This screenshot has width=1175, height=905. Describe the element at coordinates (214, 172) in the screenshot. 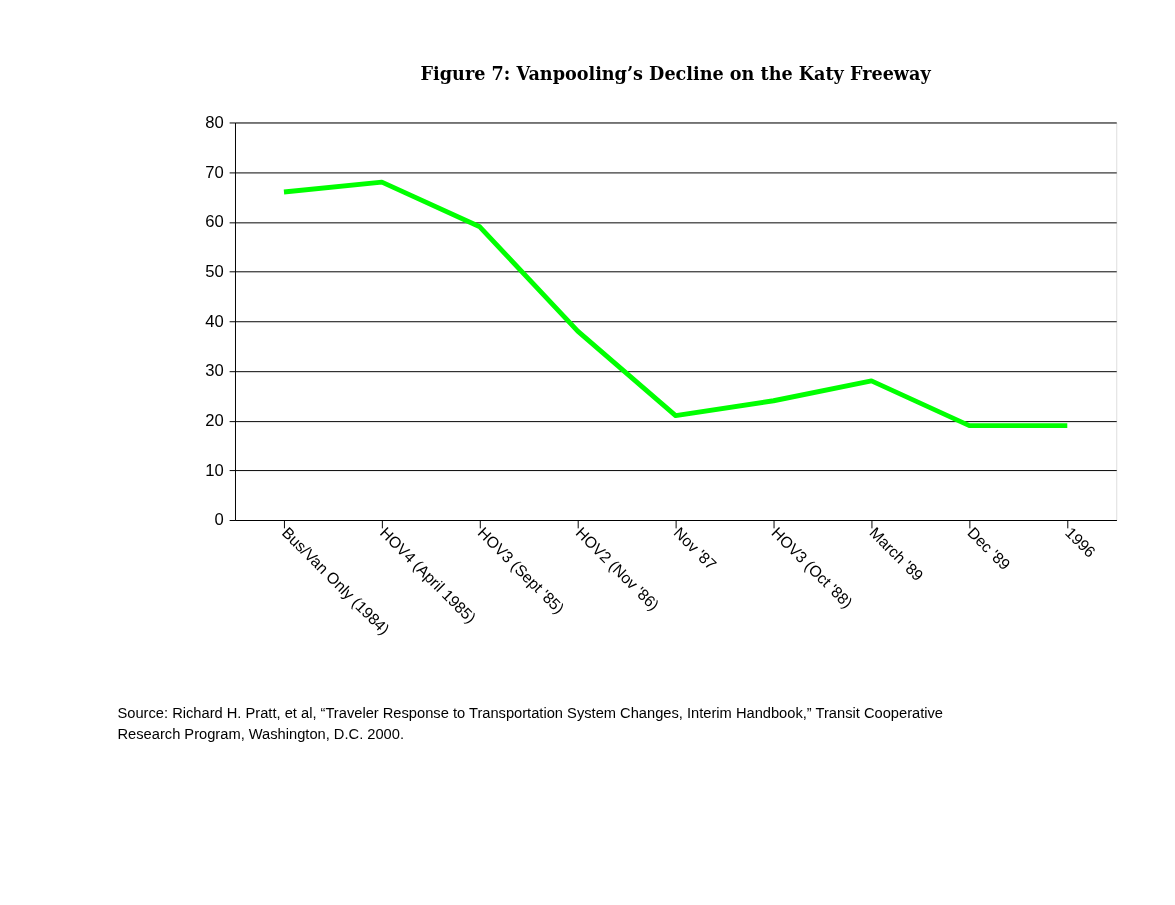

I see `y-tick-label: 70` at that location.